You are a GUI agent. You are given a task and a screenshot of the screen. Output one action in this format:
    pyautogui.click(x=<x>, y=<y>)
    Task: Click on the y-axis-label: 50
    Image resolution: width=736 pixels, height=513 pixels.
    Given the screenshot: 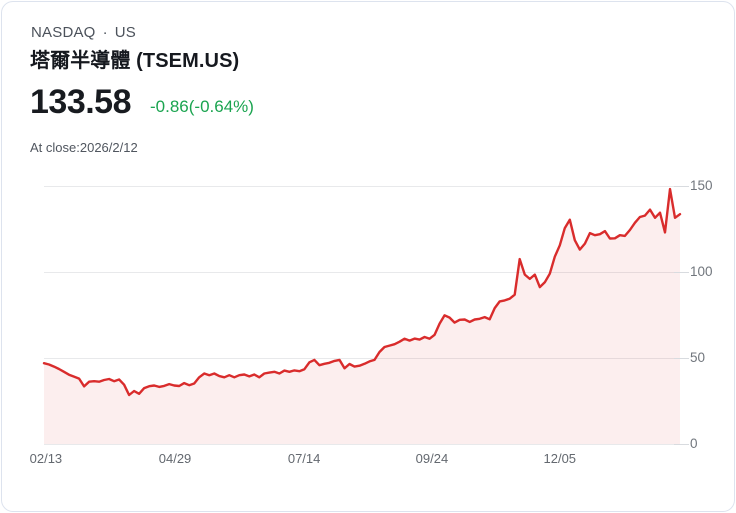 What is the action you would take?
    pyautogui.click(x=698, y=357)
    